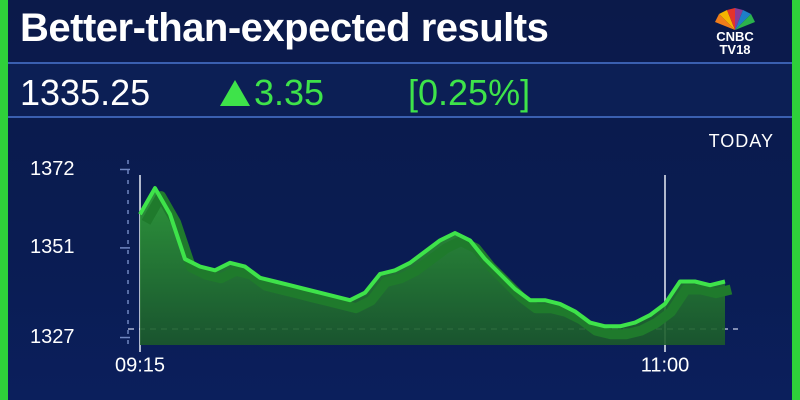 The image size is (800, 400). Describe the element at coordinates (52, 169) in the screenshot. I see `y-tick-label: 1372` at that location.